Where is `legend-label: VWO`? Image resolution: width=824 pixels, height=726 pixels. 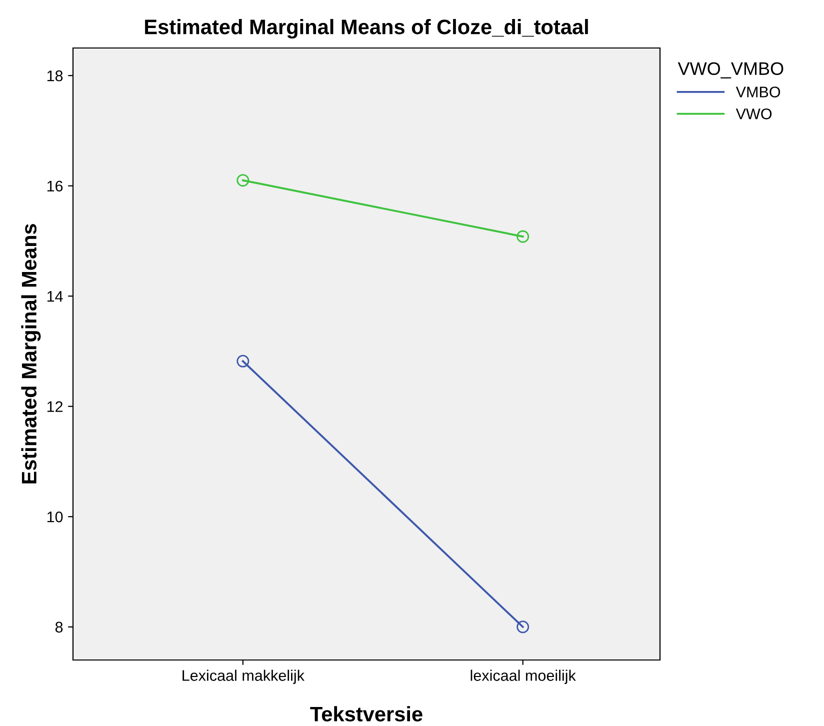
legend-label: VWO is located at coordinates (754, 114).